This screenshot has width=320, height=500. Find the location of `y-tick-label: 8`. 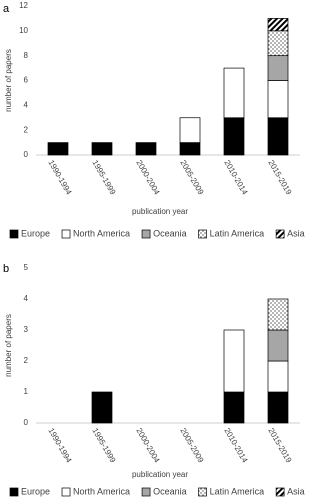

y-tick-label: 8 is located at coordinates (26, 55).